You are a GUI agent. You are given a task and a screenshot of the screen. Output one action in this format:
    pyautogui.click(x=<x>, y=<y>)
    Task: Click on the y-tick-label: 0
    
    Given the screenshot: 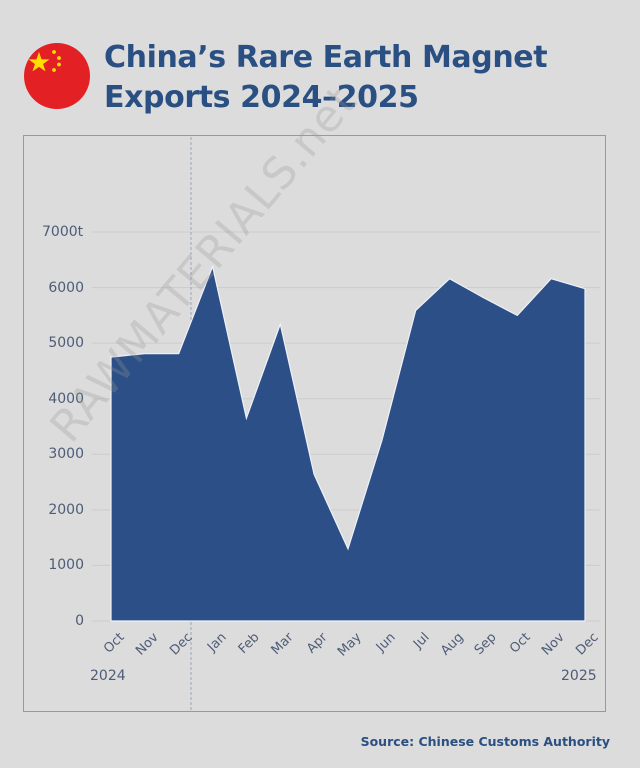 What is the action you would take?
    pyautogui.click(x=79, y=621)
    